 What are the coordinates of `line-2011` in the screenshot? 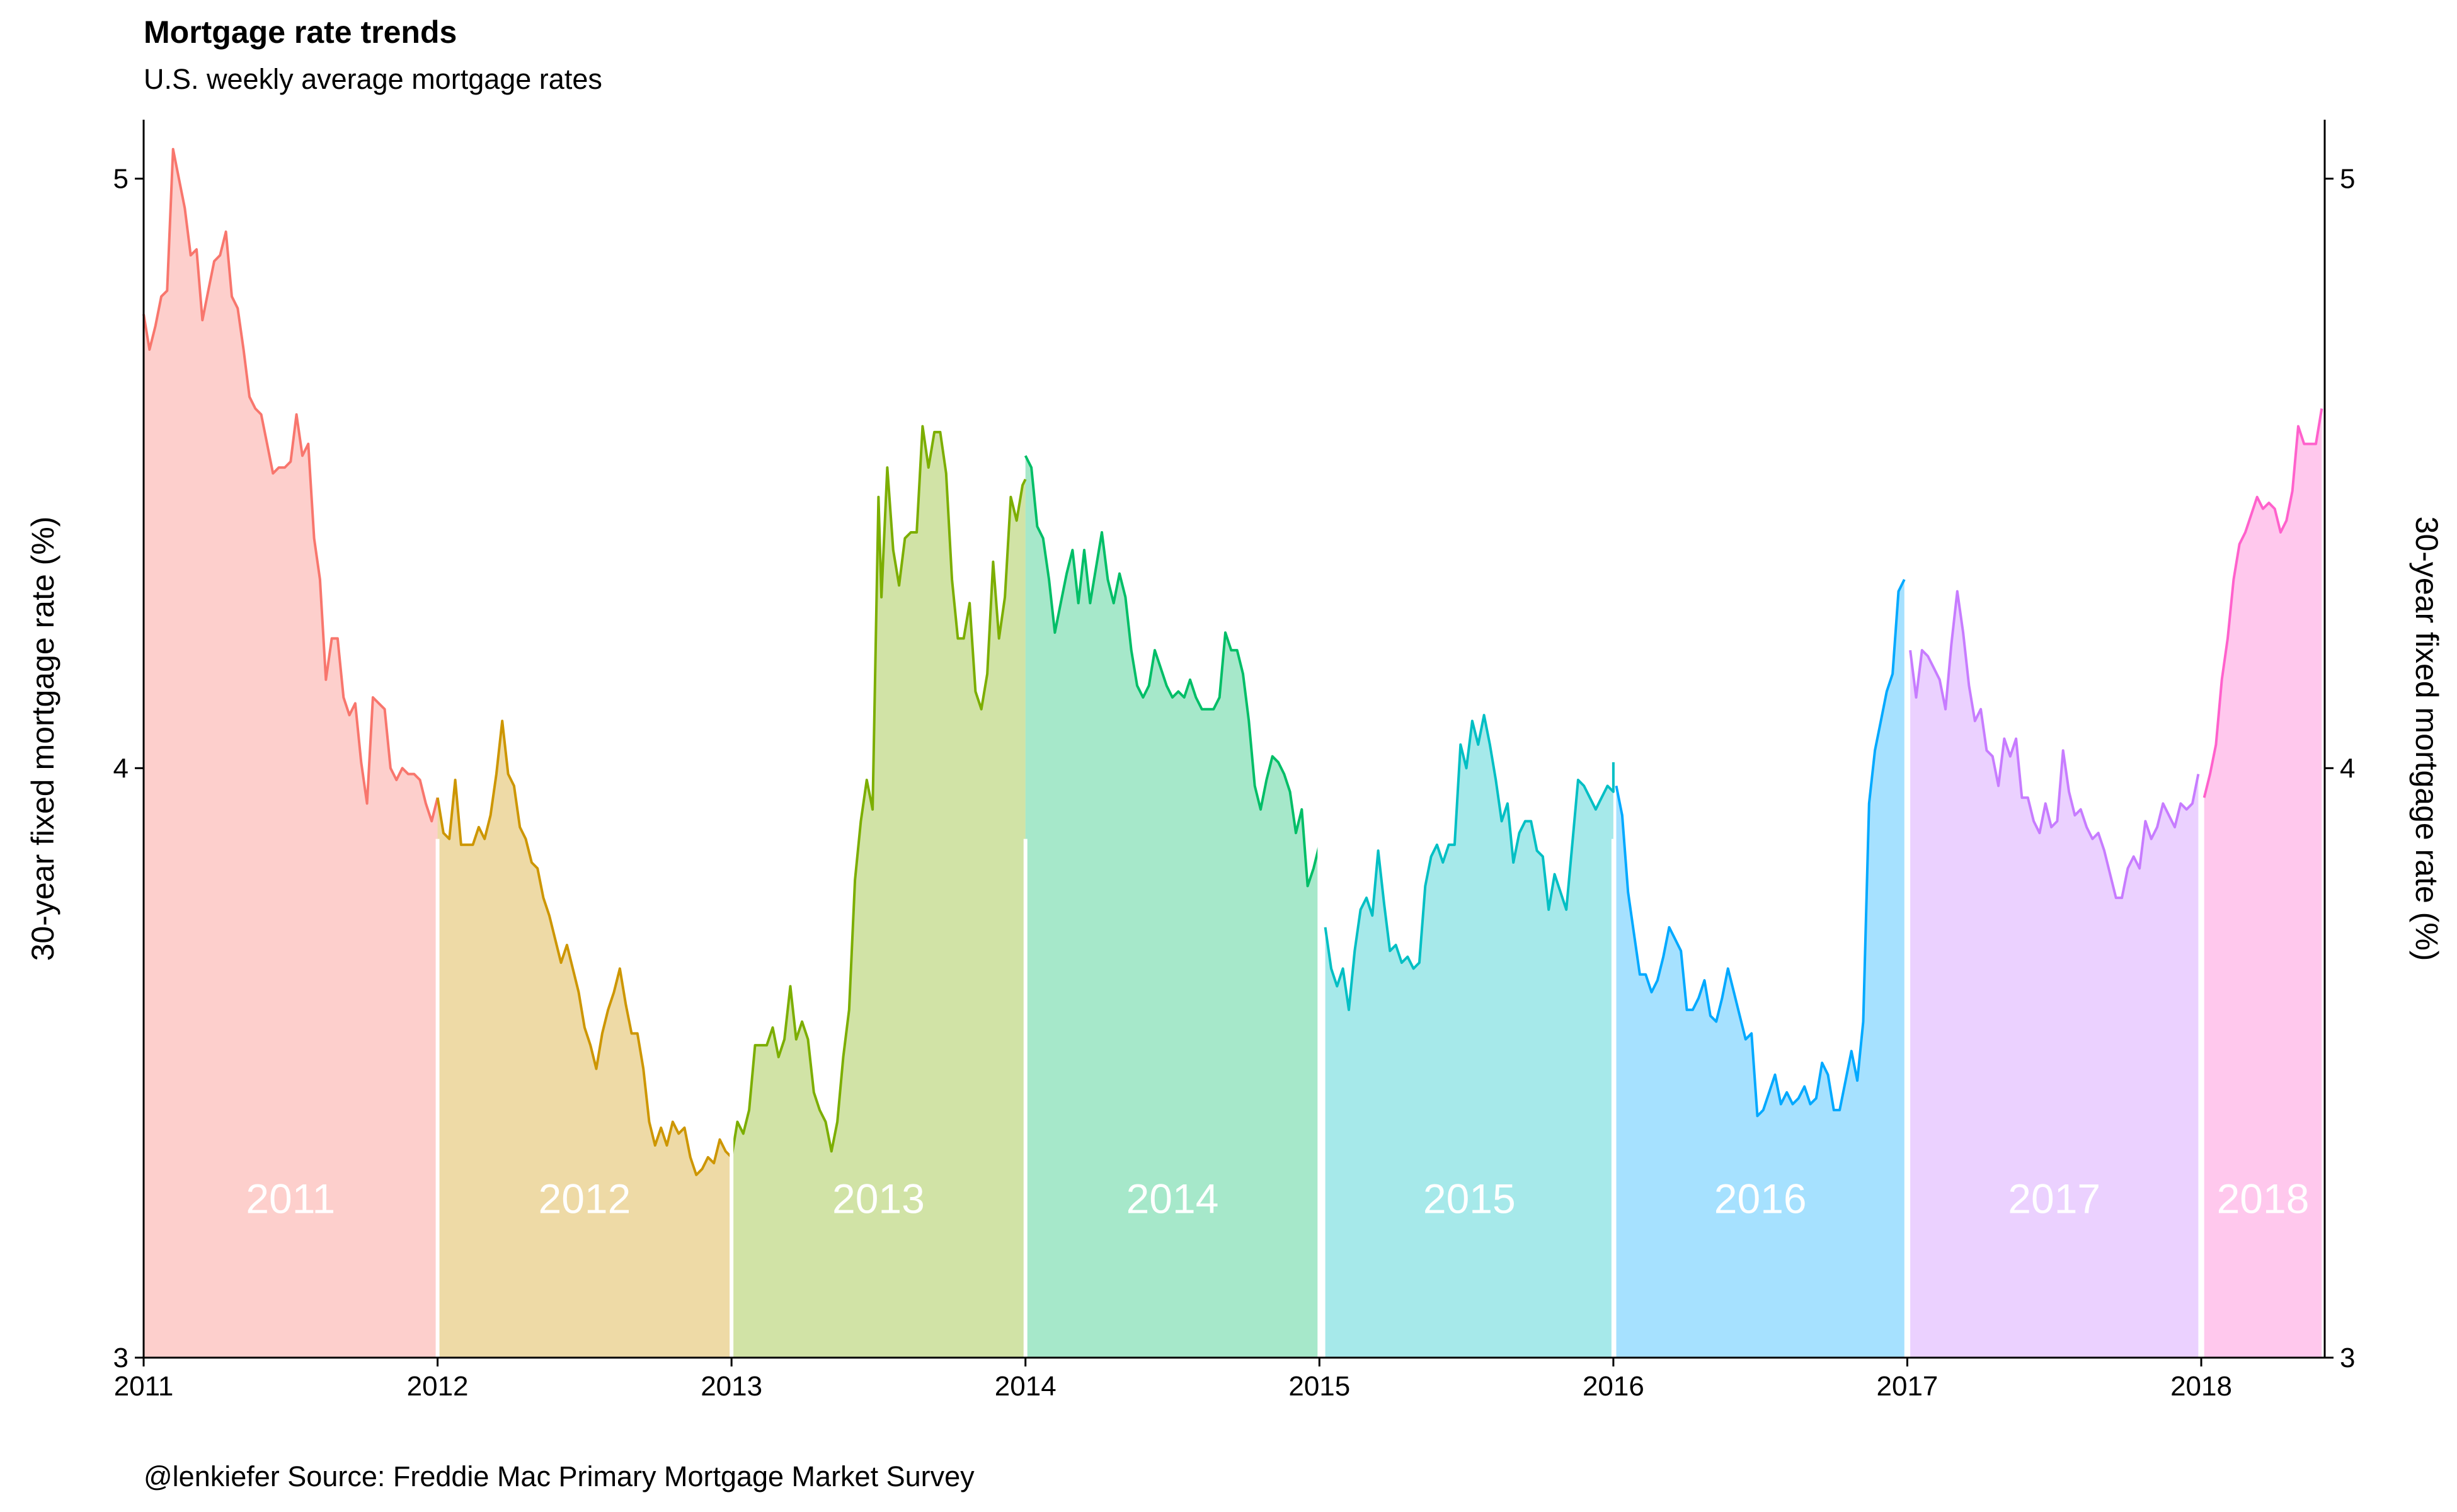 It's located at (290, 485).